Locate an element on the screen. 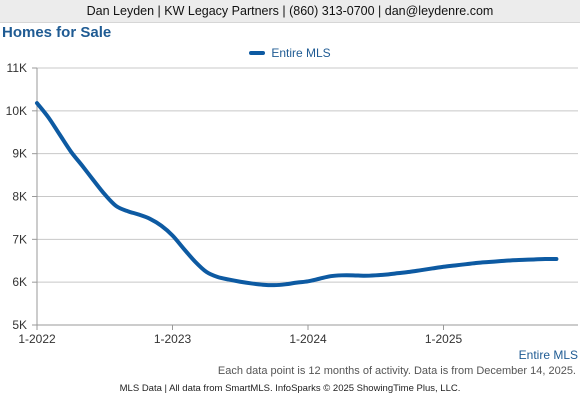 The height and width of the screenshot is (400, 580). x-tick-label: 1-2022 is located at coordinates (37, 339).